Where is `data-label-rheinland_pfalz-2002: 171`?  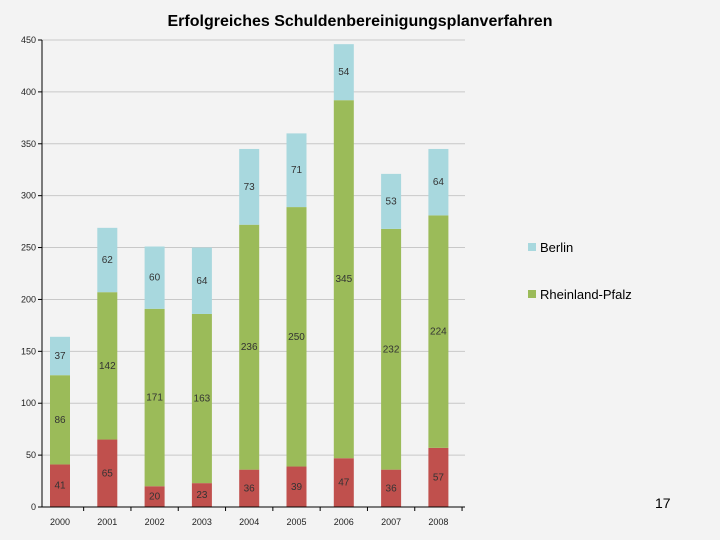
data-label-rheinland_pfalz-2002: 171 is located at coordinates (154, 398).